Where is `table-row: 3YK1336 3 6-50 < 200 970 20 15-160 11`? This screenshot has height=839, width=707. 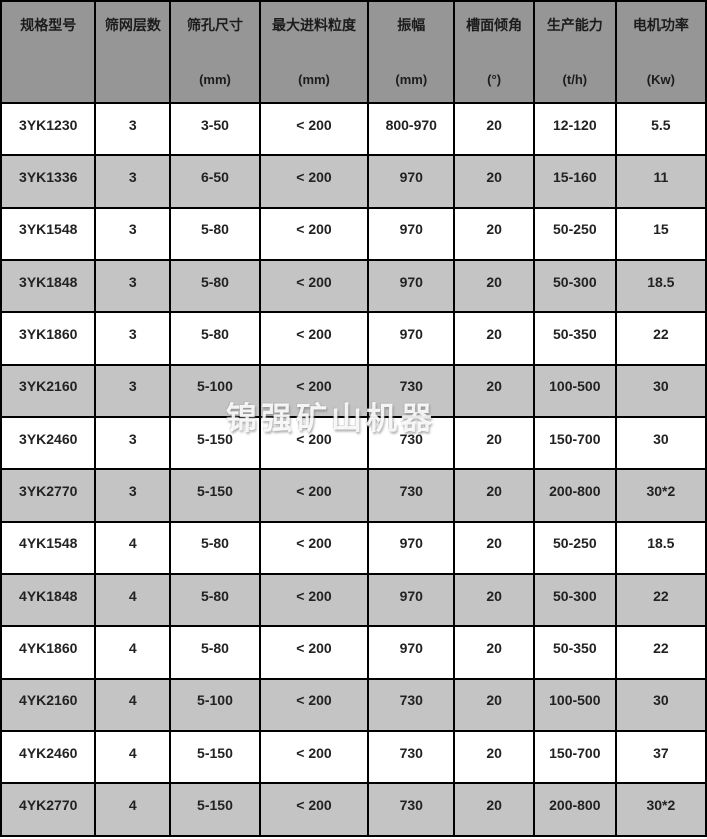 table-row: 3YK1336 3 6-50 < 200 970 20 15-160 11 is located at coordinates (353, 181).